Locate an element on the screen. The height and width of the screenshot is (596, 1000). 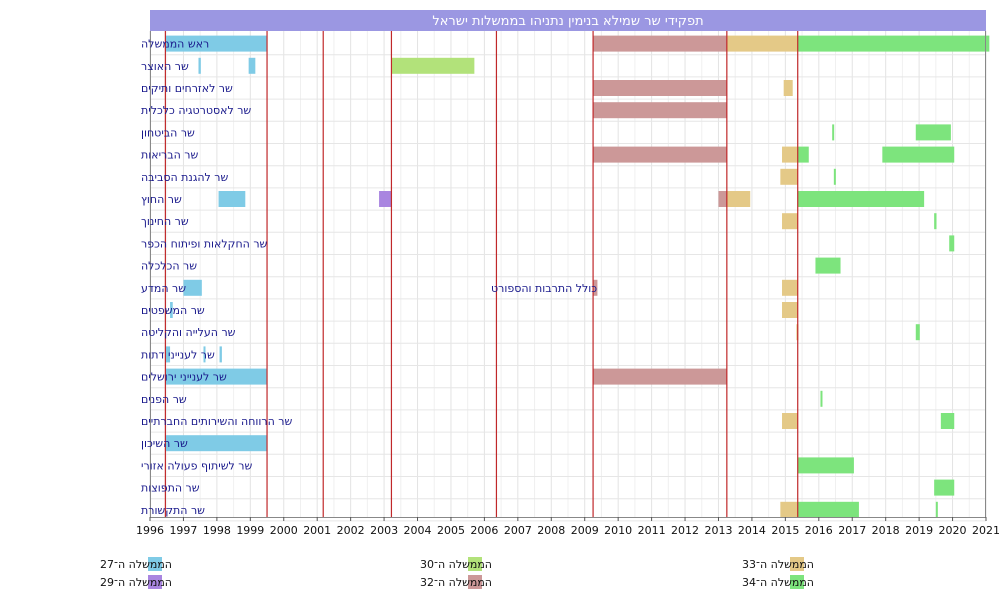
legend-swatch-g27 is located at coordinates (155, 564).